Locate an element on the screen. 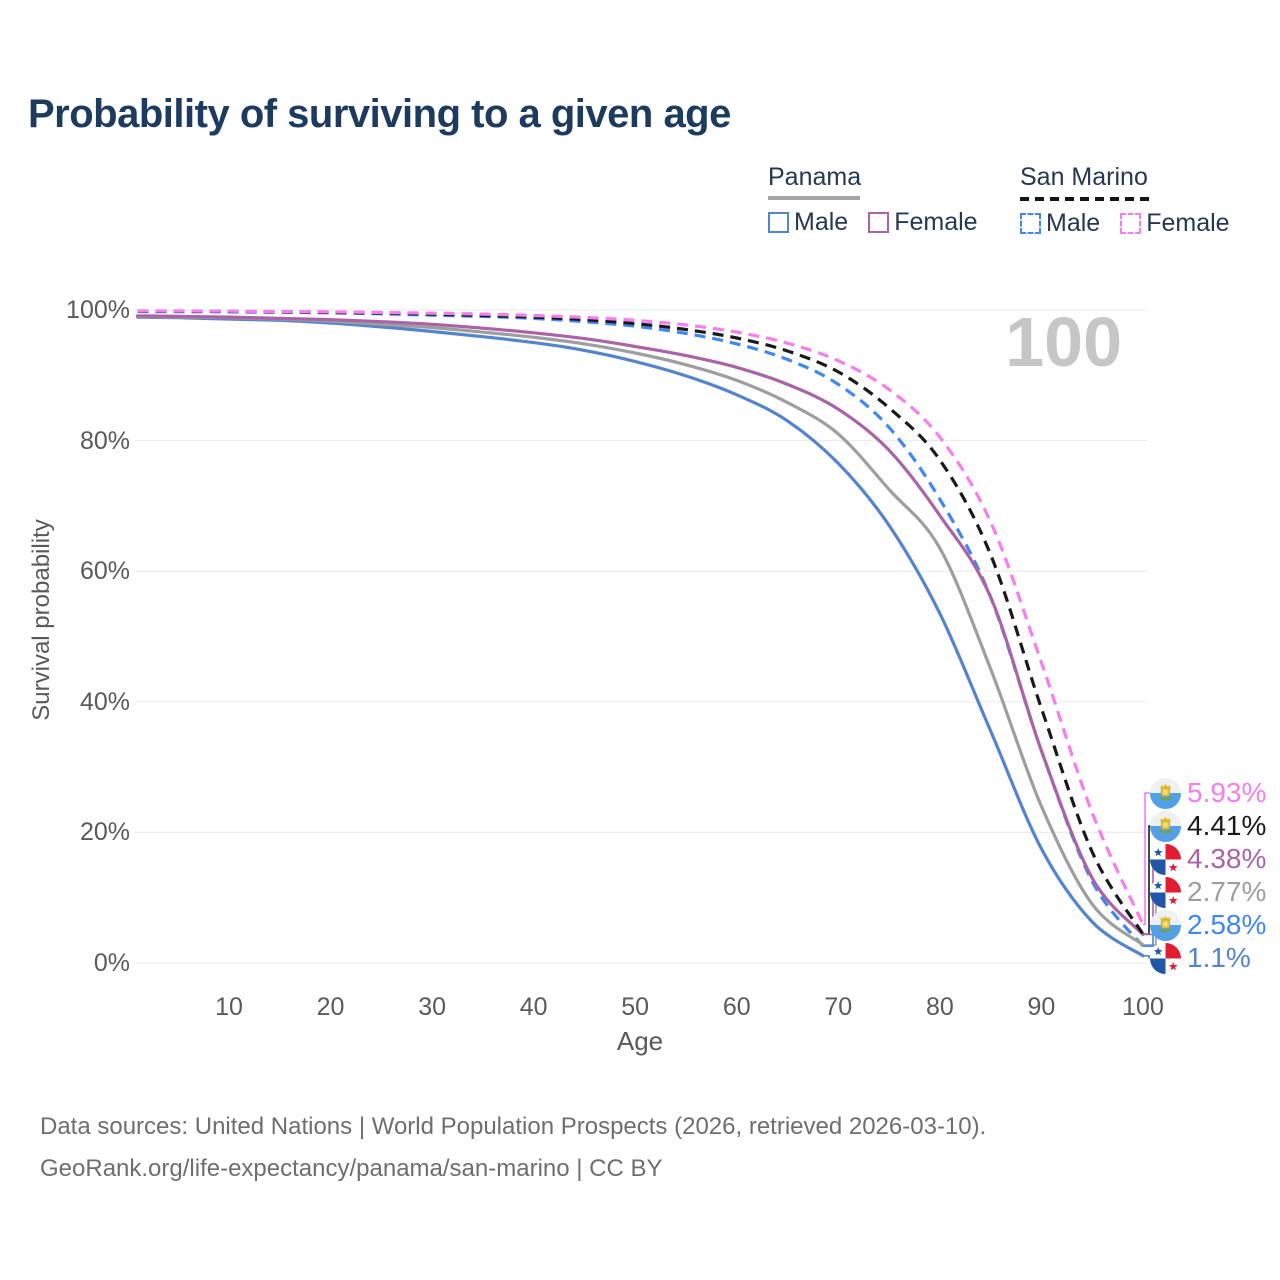 This screenshot has width=1280, height=1280. page-title: Probability of surviving to a given age is located at coordinates (379, 114).